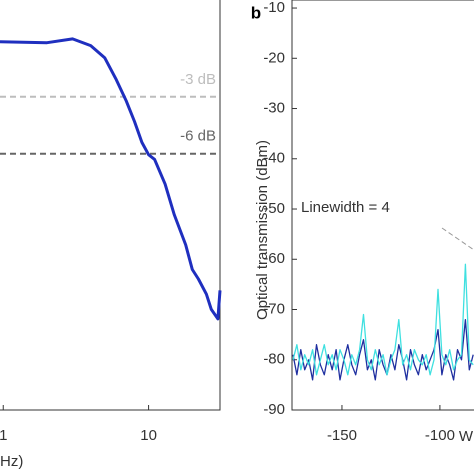  I want to click on y-tick-label: -50, so click(274, 208).